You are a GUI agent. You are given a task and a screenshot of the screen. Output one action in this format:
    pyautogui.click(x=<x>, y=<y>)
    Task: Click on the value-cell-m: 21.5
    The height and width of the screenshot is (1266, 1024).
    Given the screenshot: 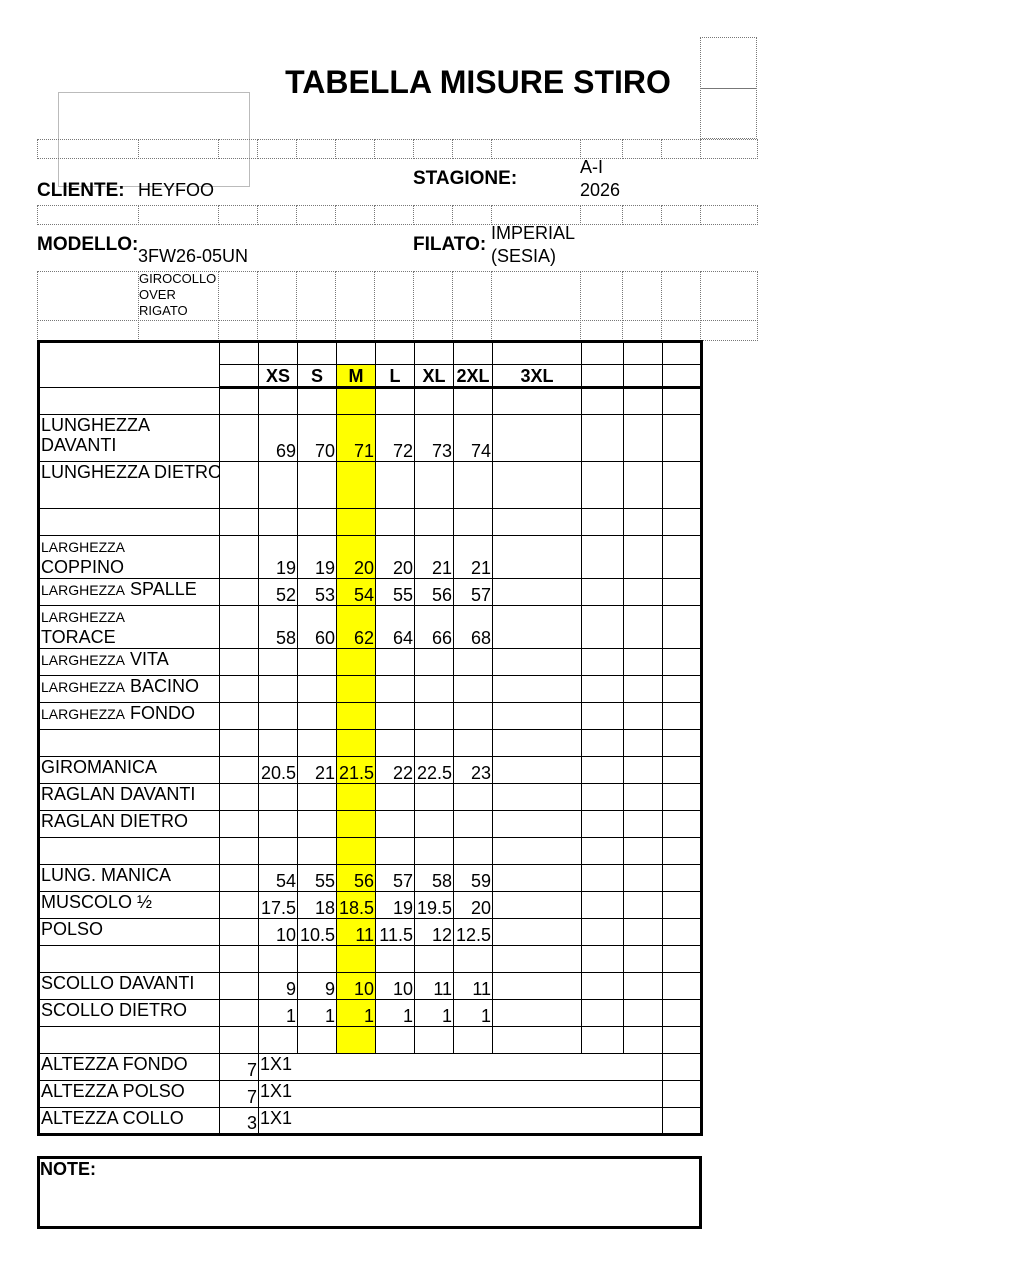 What is the action you would take?
    pyautogui.click(x=356, y=770)
    